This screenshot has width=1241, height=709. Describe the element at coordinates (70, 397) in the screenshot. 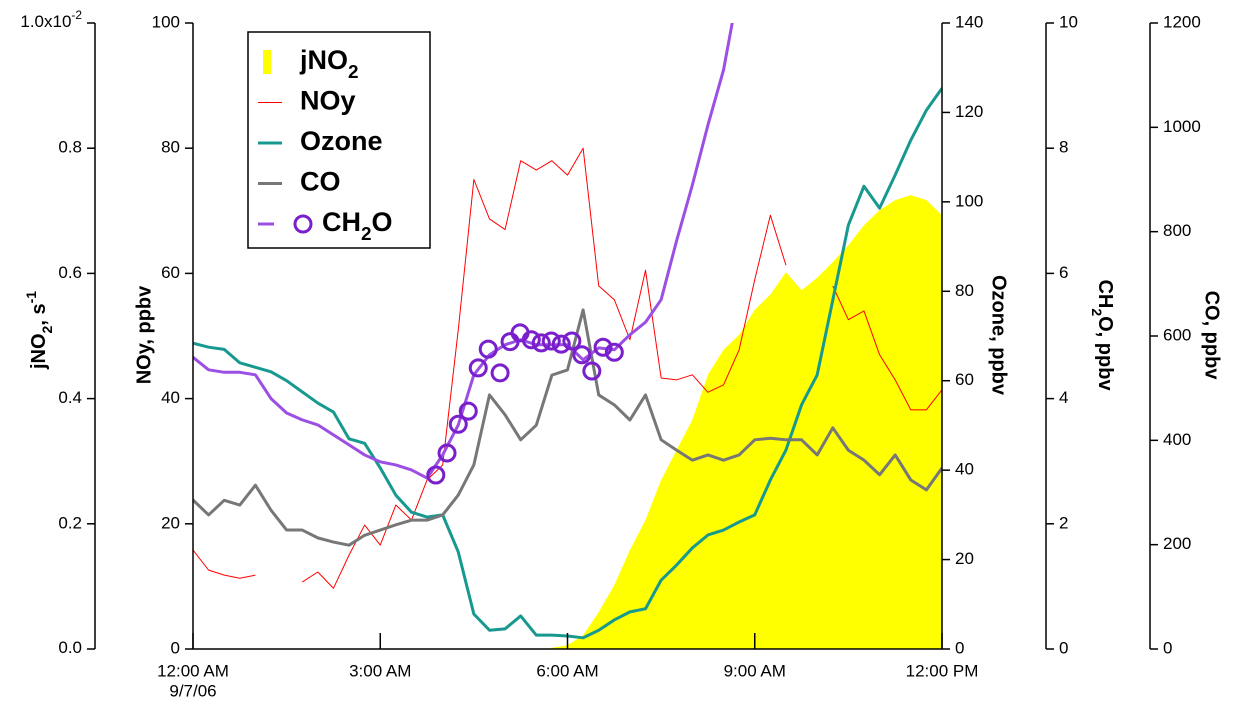

I see `y-tick-label: 0.4` at that location.